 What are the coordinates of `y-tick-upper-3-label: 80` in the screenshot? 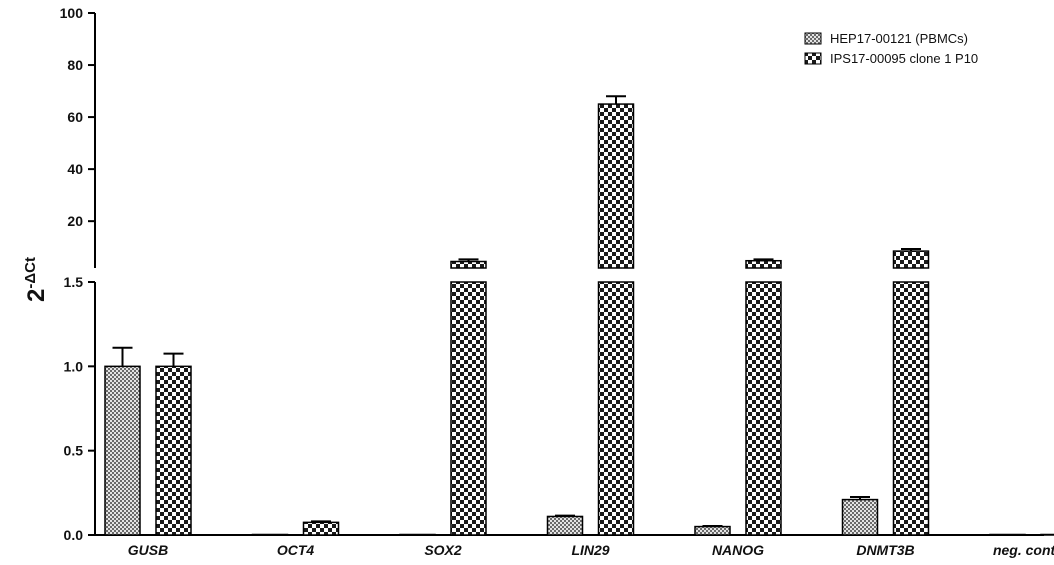 It's located at (75, 65).